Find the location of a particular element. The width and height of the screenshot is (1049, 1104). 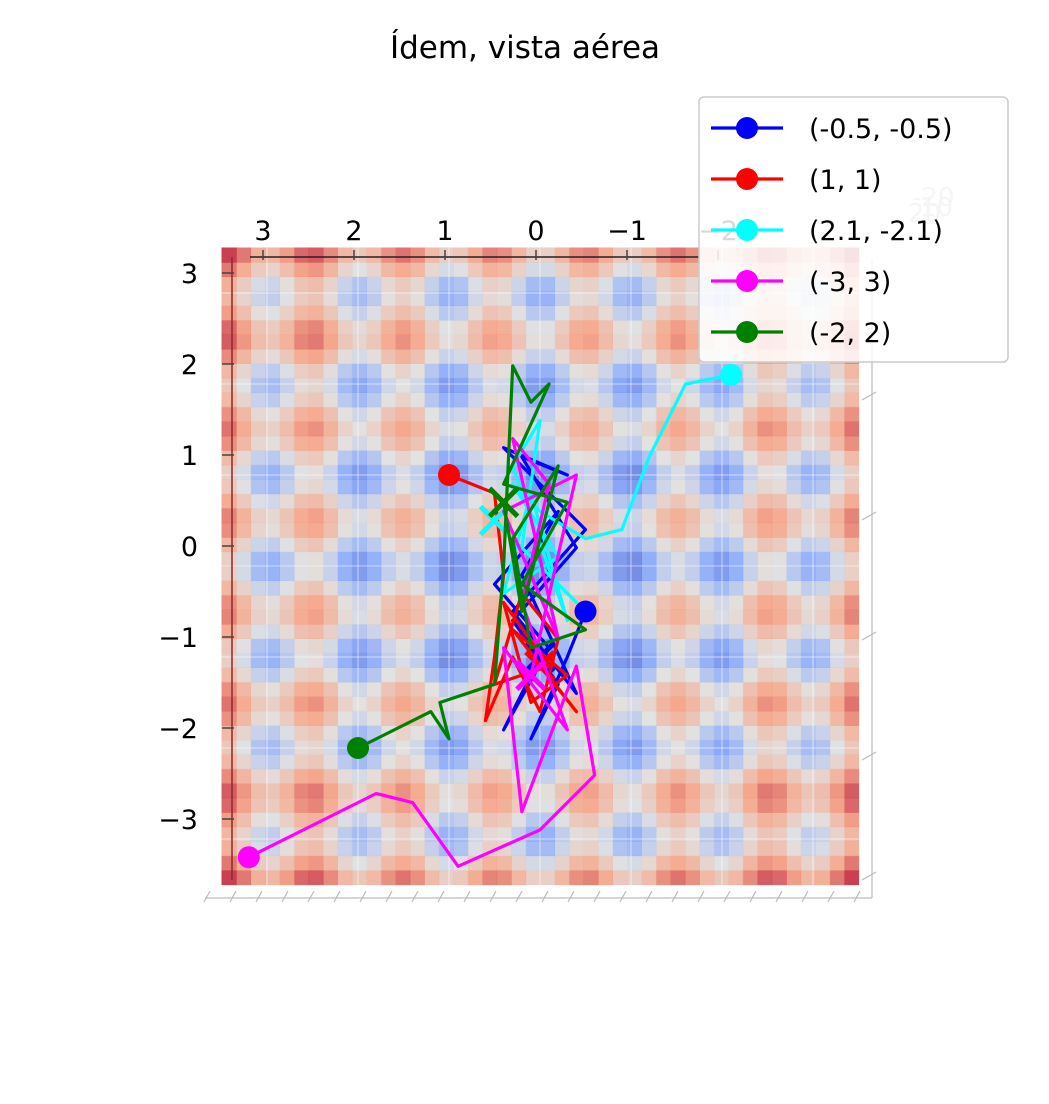

legend-marker is located at coordinates (747, 179).